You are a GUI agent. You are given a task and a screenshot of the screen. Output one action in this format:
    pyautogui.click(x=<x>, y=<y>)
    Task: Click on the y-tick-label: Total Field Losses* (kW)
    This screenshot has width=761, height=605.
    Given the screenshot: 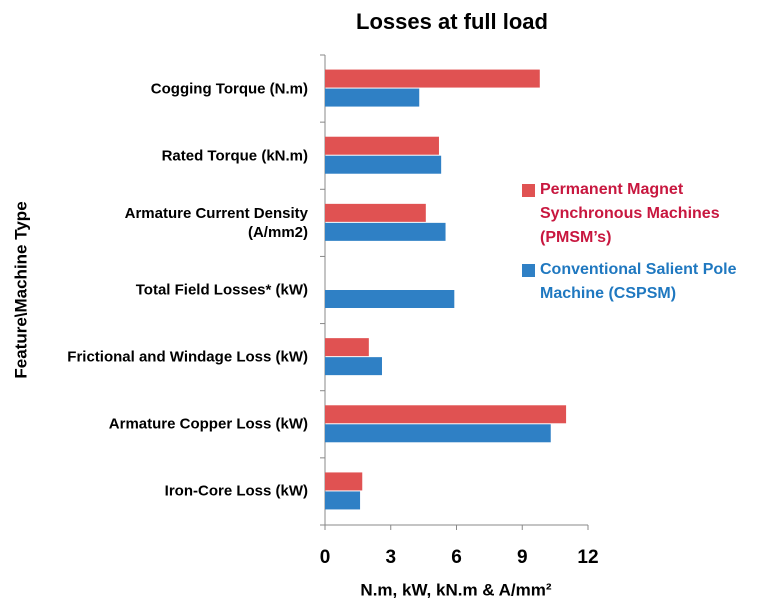 What is the action you would take?
    pyautogui.click(x=221, y=290)
    